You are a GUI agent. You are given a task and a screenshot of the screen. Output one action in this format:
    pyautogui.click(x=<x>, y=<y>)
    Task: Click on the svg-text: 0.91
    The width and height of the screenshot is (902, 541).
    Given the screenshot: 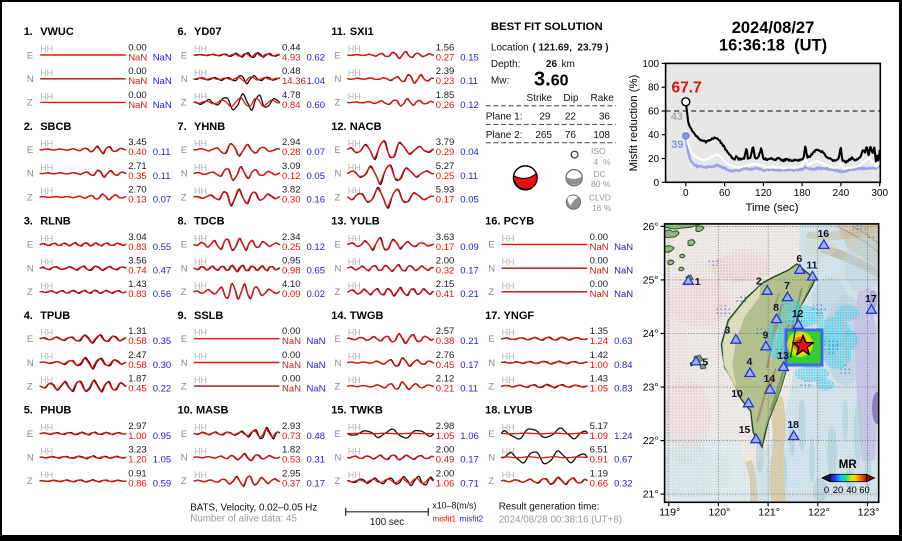 What is the action you would take?
    pyautogui.click(x=599, y=460)
    